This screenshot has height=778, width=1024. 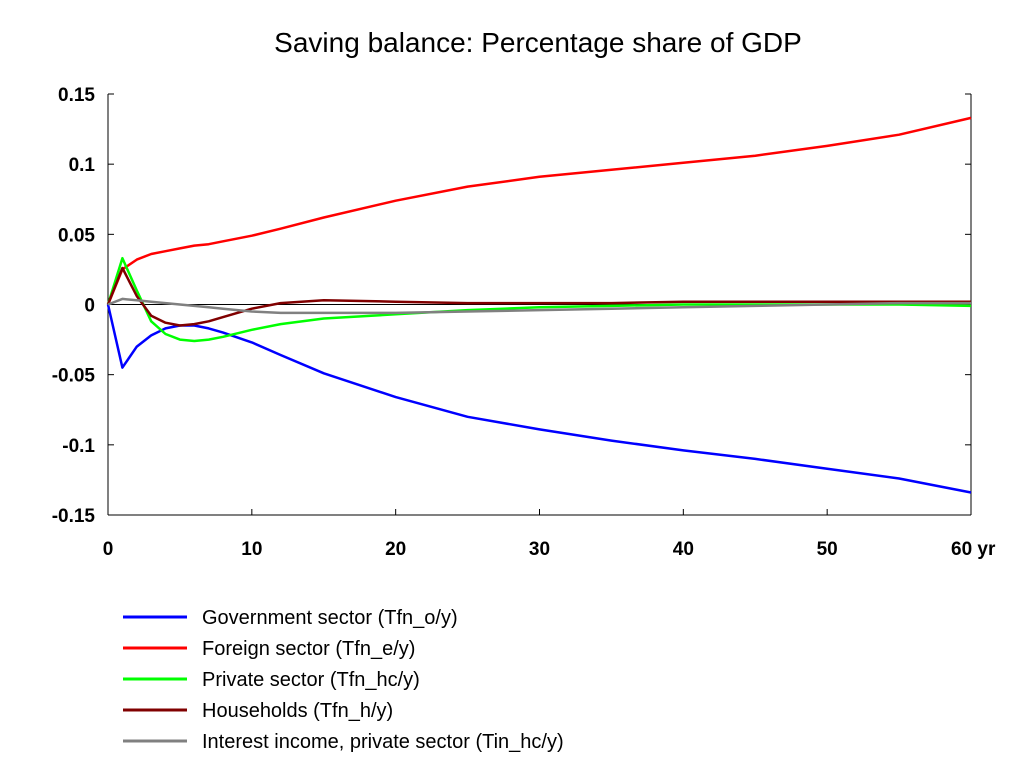 I want to click on legend-label-2: Foreign sector (Tfn_e/y), so click(x=308, y=649).